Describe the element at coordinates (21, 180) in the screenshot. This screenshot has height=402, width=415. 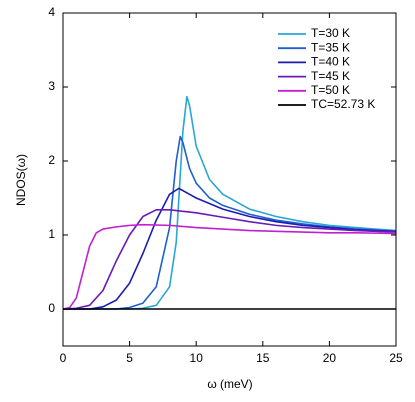
I see `y-axis-label: NDOS(ω)` at that location.